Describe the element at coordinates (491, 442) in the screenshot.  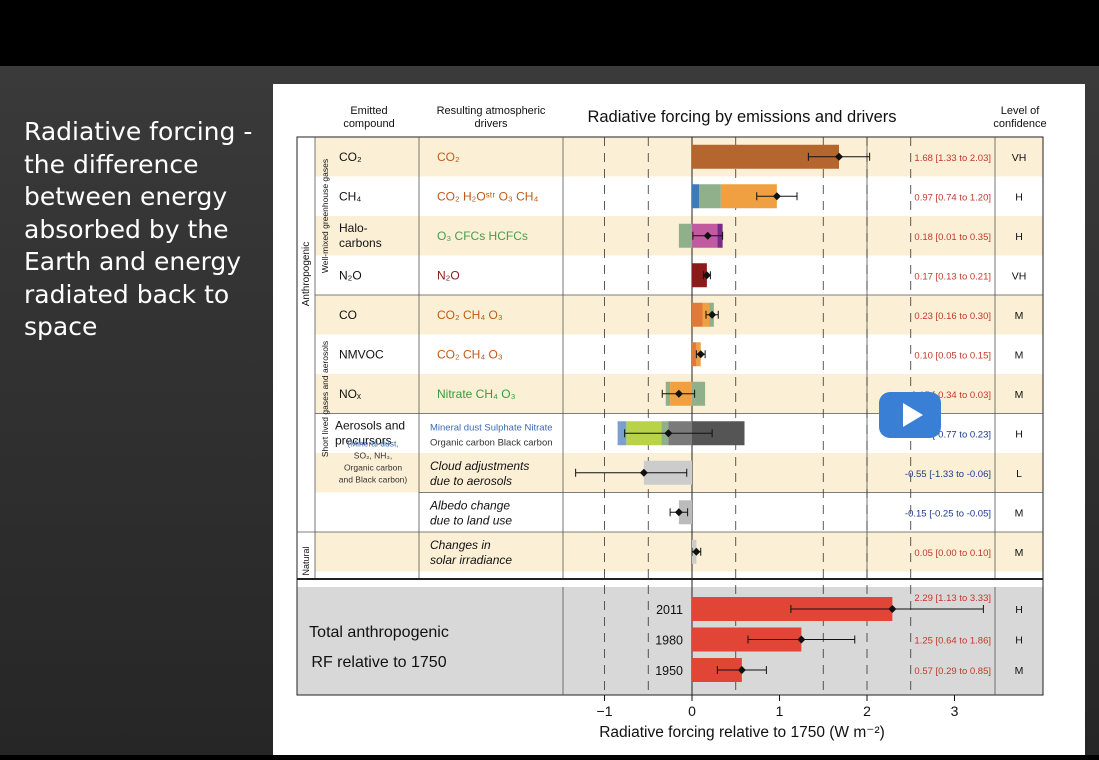
I see `driver-label: Organic carbon Black carbon` at that location.